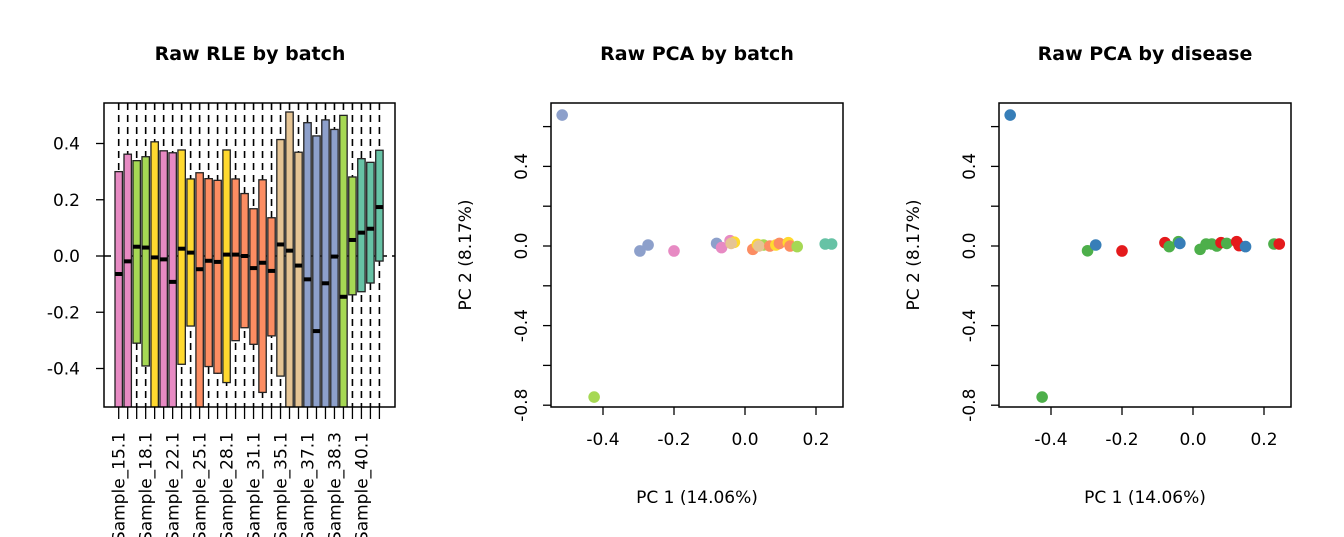 The image size is (1344, 537). Describe the element at coordinates (697, 54) in the screenshot. I see `pca-batch-title: Raw PCA by batch` at that location.